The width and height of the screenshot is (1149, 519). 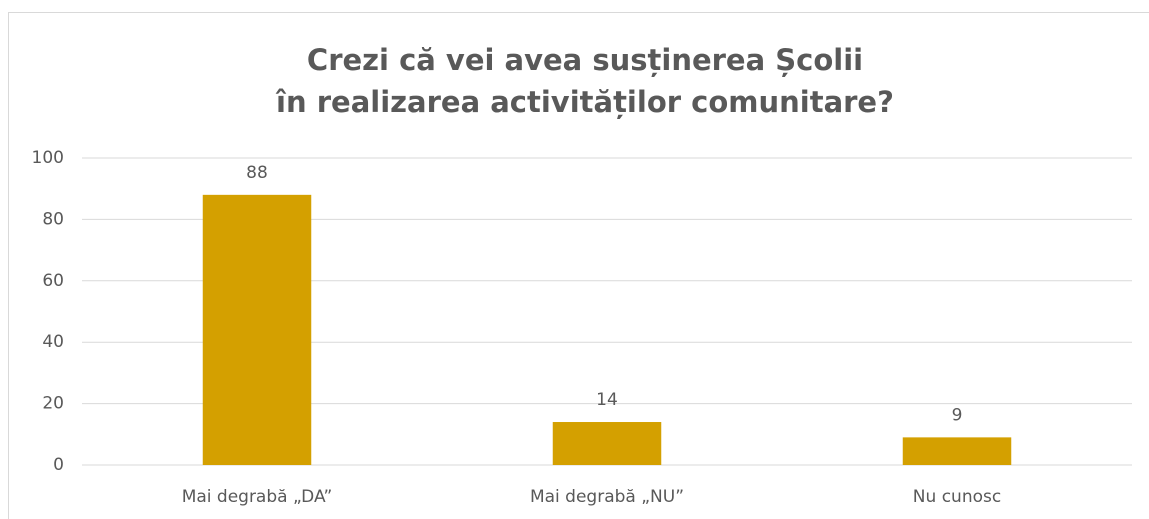 I want to click on data-label: 9, so click(x=957, y=415).